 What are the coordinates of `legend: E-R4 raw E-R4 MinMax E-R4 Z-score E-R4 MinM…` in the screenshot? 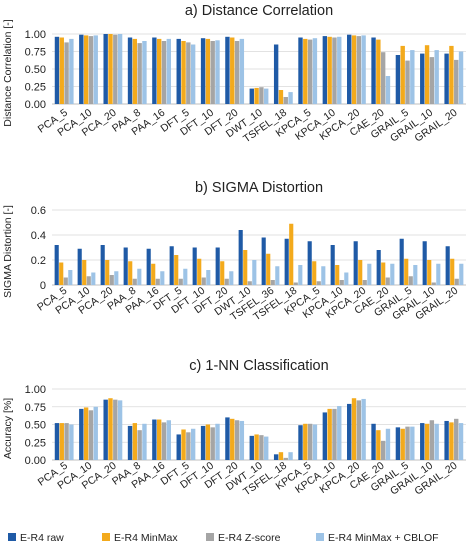 It's located at (223, 538).